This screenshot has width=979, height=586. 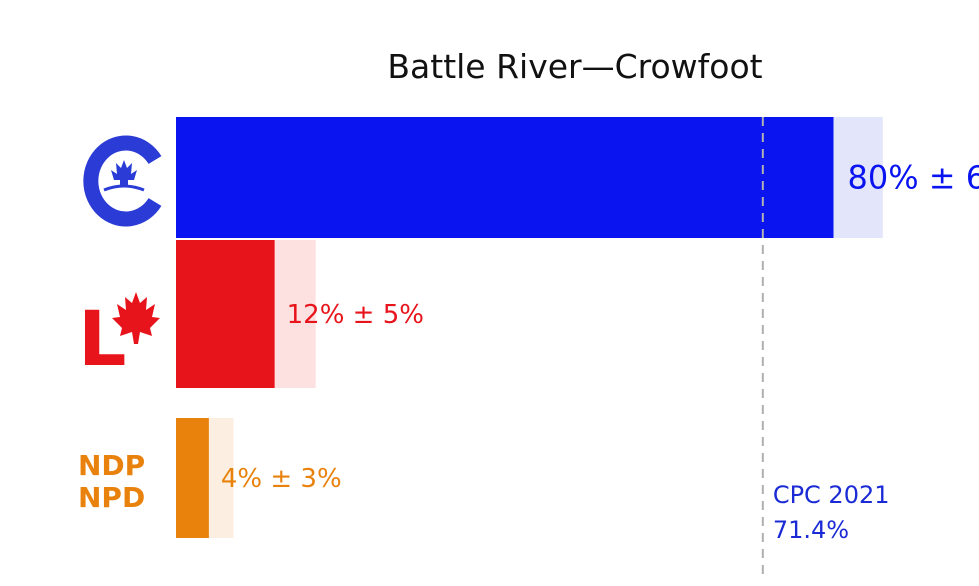 I want to click on value-label-ndp: 4% ± 3%, so click(x=281, y=479).